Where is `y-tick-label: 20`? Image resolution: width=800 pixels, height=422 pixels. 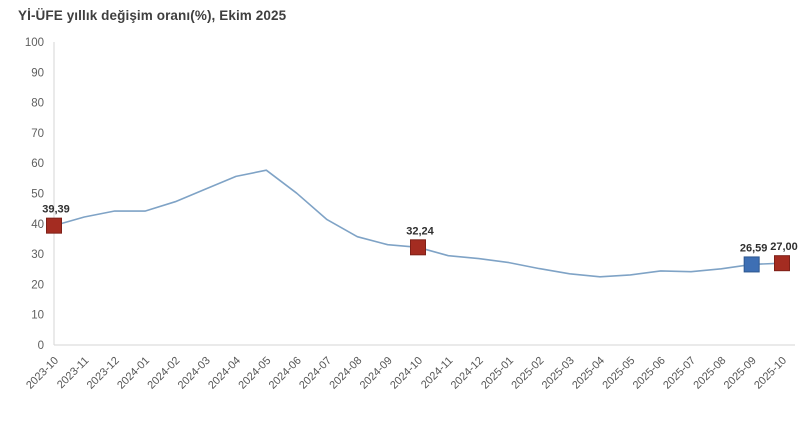
y-tick-label: 20 is located at coordinates (37, 285).